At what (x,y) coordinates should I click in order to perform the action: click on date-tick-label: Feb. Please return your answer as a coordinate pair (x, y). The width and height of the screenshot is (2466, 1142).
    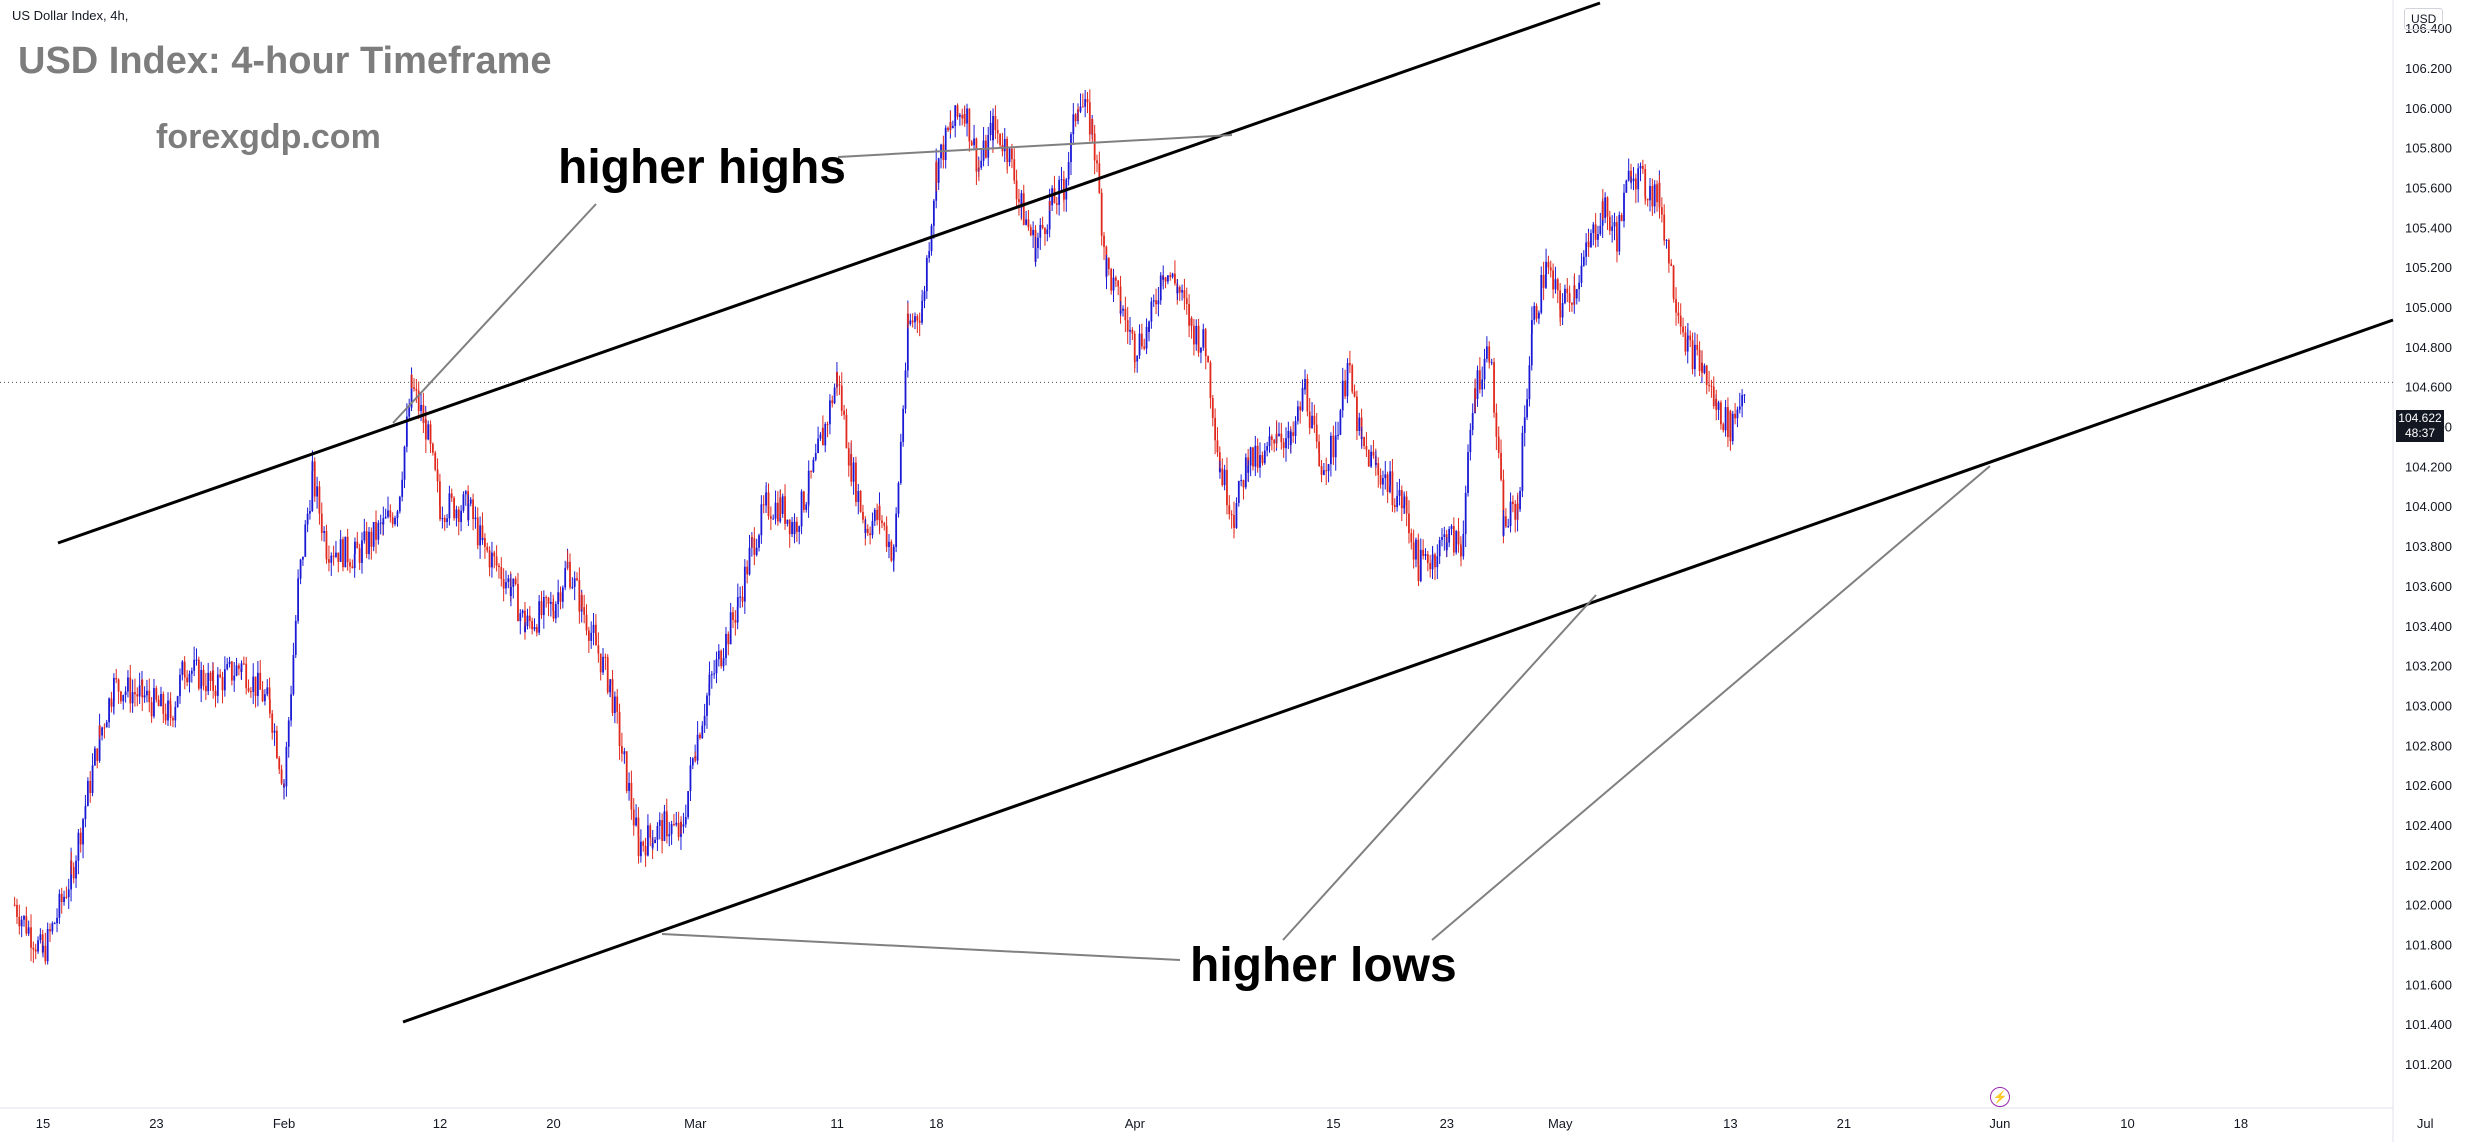
    Looking at the image, I should click on (284, 1123).